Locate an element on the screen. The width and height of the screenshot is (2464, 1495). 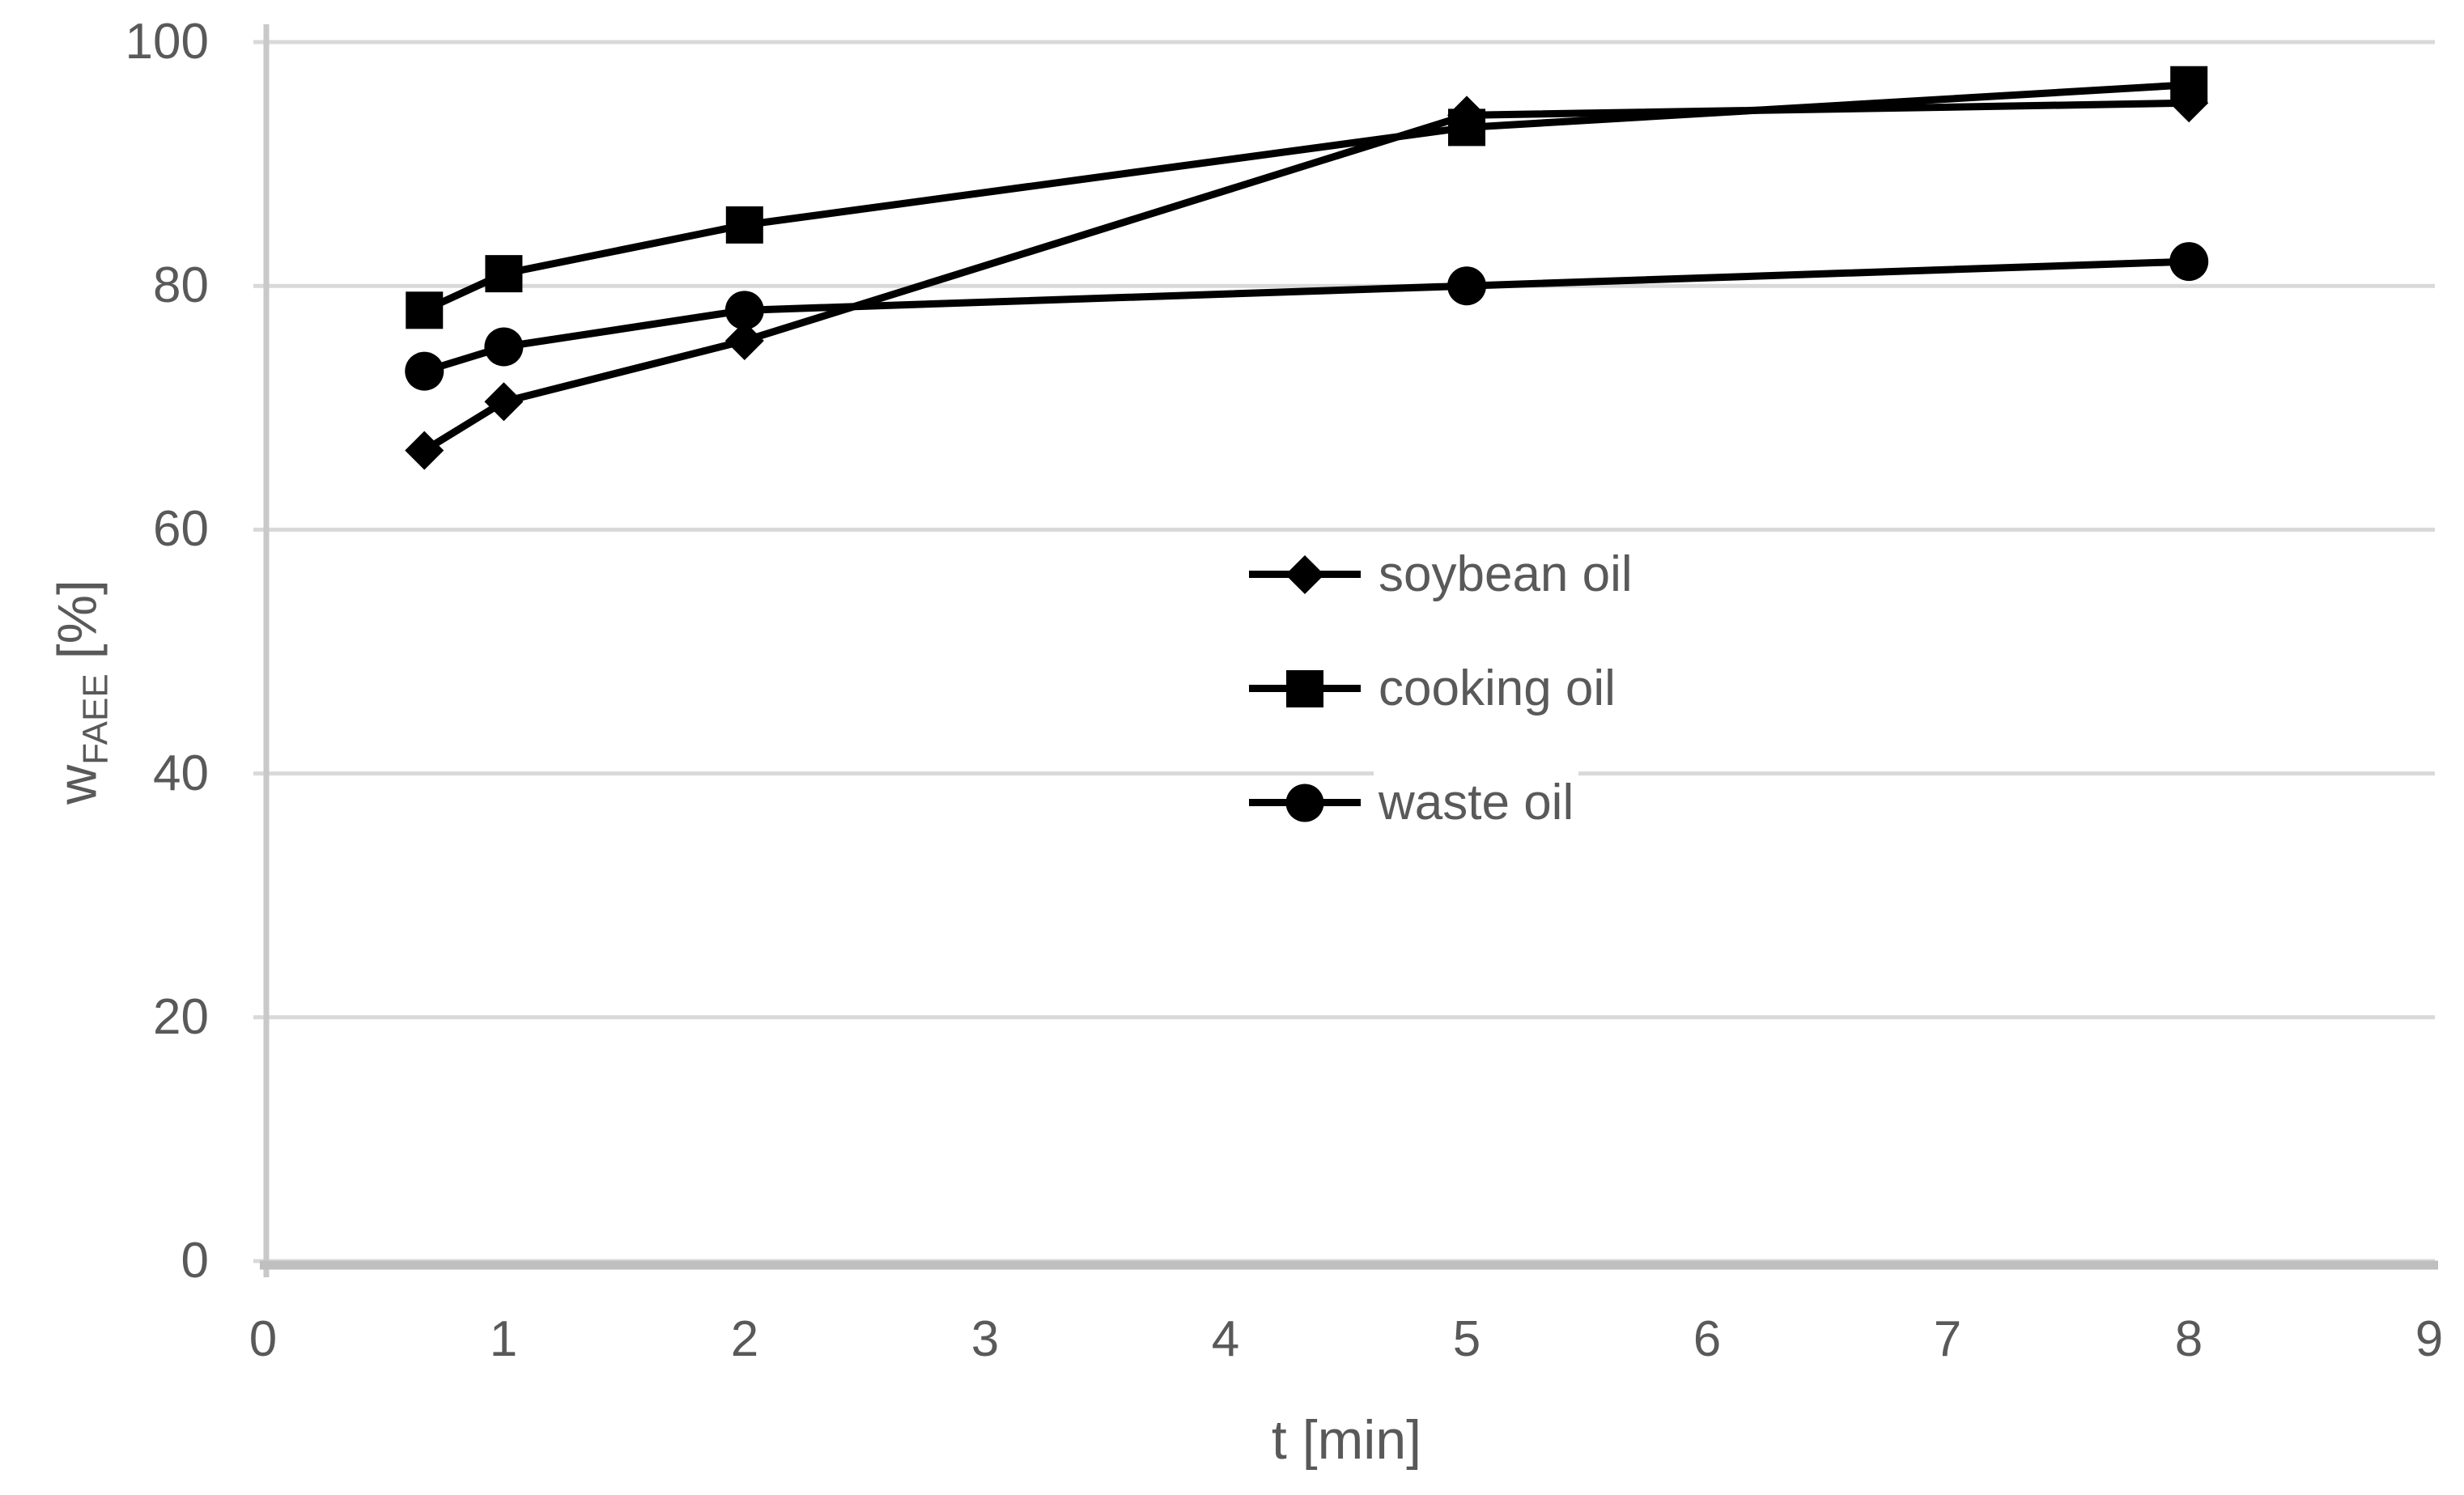
y-tick-label-20: 20 is located at coordinates (181, 1017).